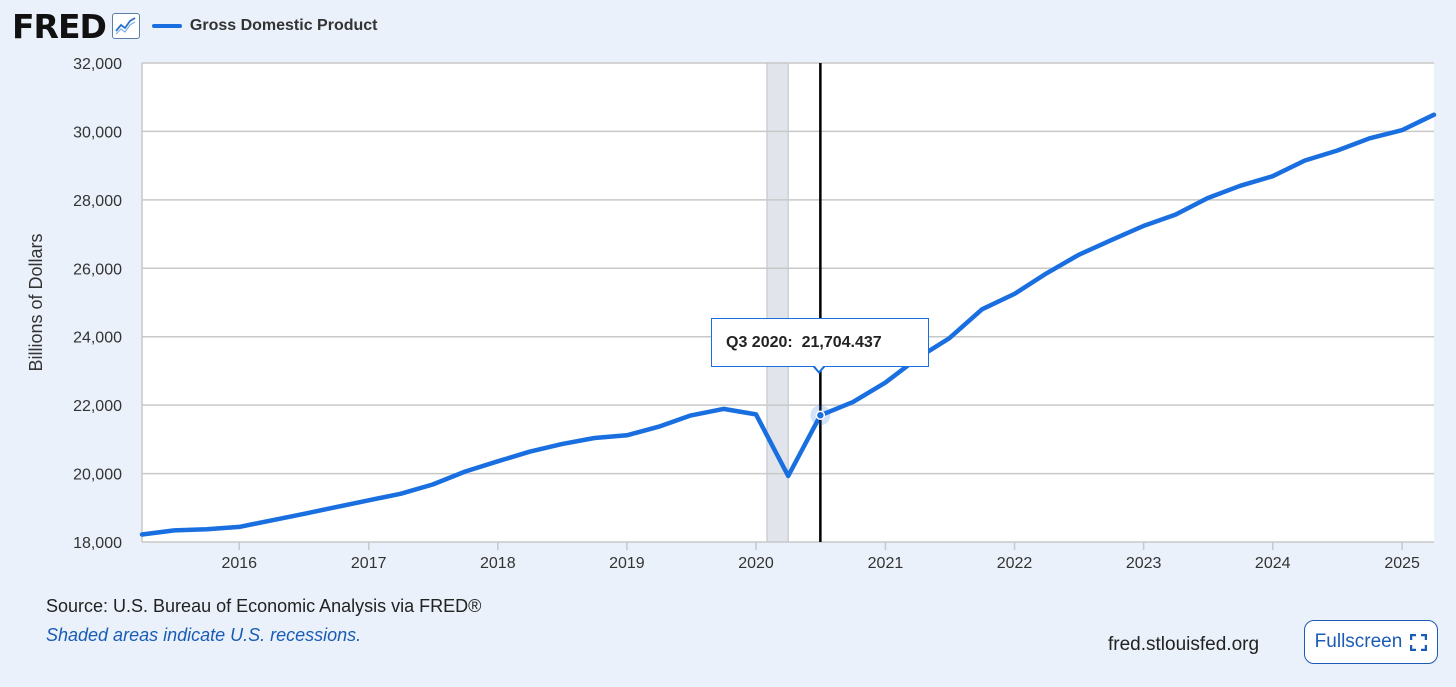 Image resolution: width=1456 pixels, height=687 pixels. Describe the element at coordinates (97, 338) in the screenshot. I see `y-tick-label: 24,000` at that location.